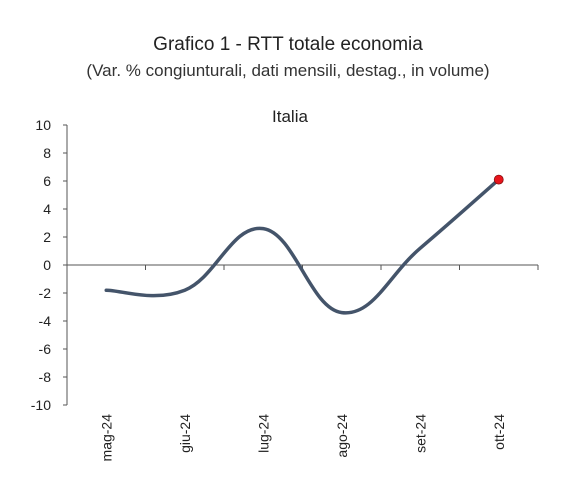 The height and width of the screenshot is (487, 571). Describe the element at coordinates (499, 432) in the screenshot. I see `x-tick-label: ott-24` at that location.